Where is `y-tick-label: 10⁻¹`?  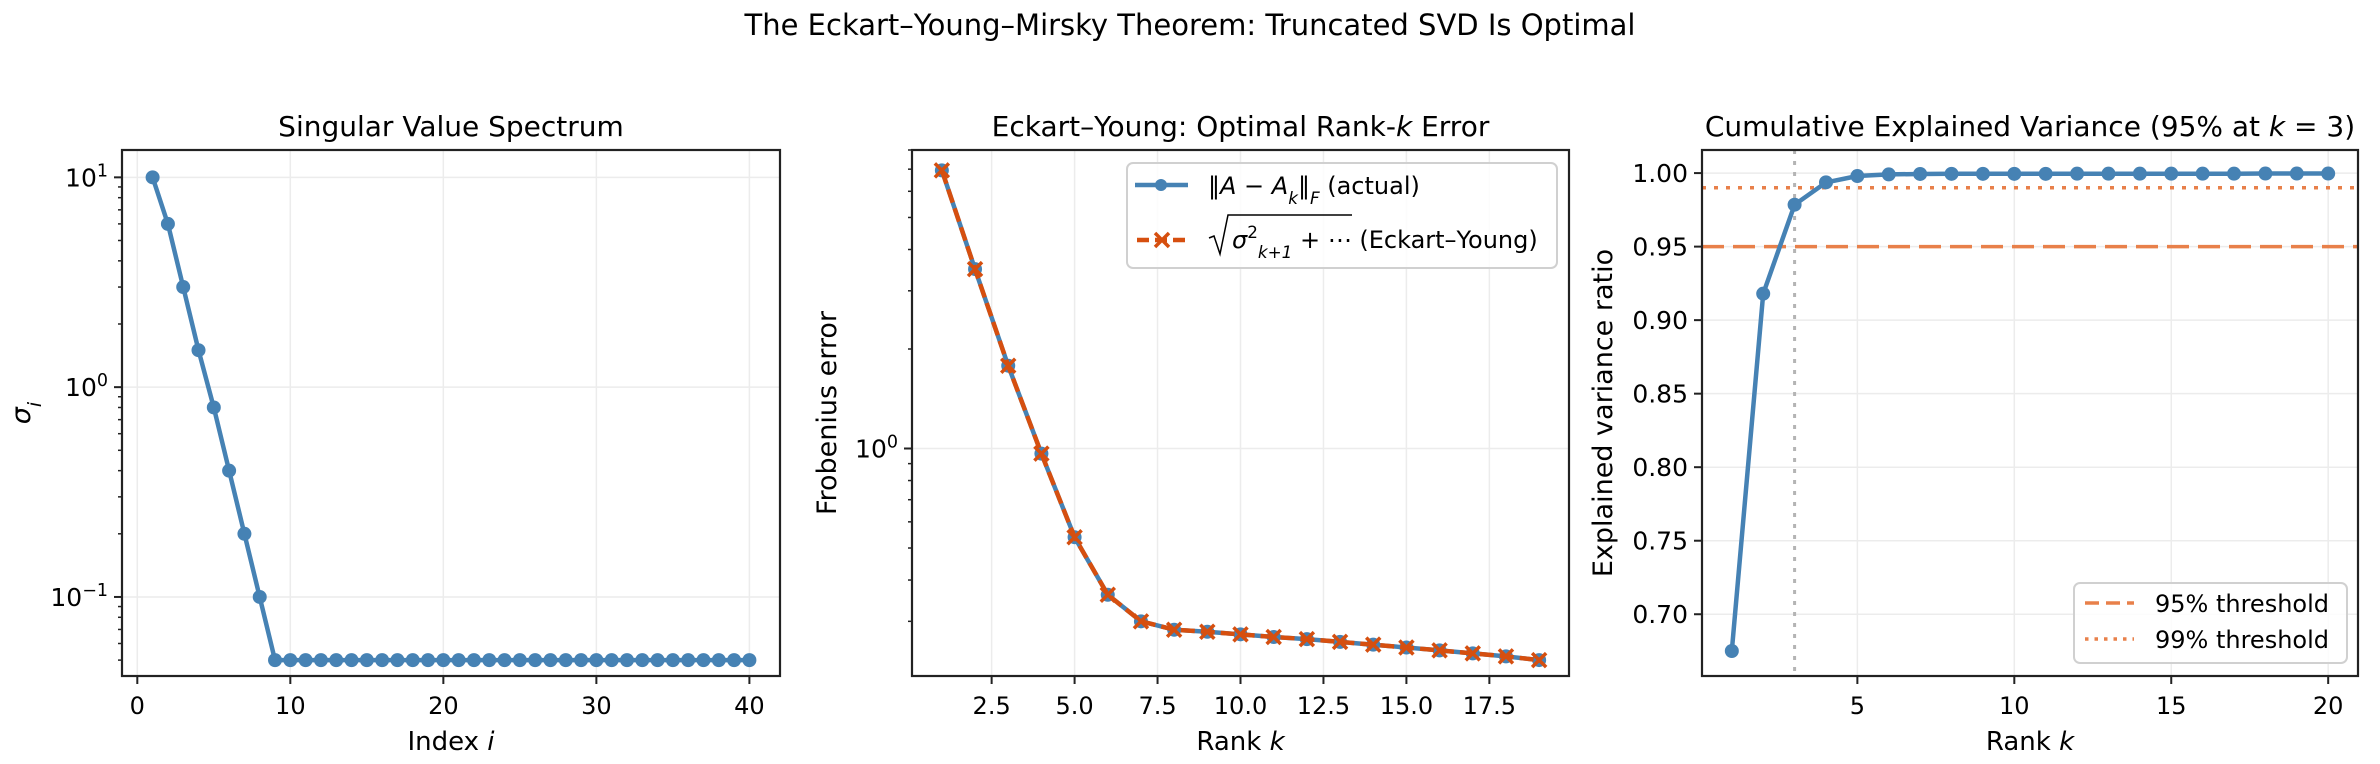
y-tick-label: 10⁻¹ is located at coordinates (79, 596).